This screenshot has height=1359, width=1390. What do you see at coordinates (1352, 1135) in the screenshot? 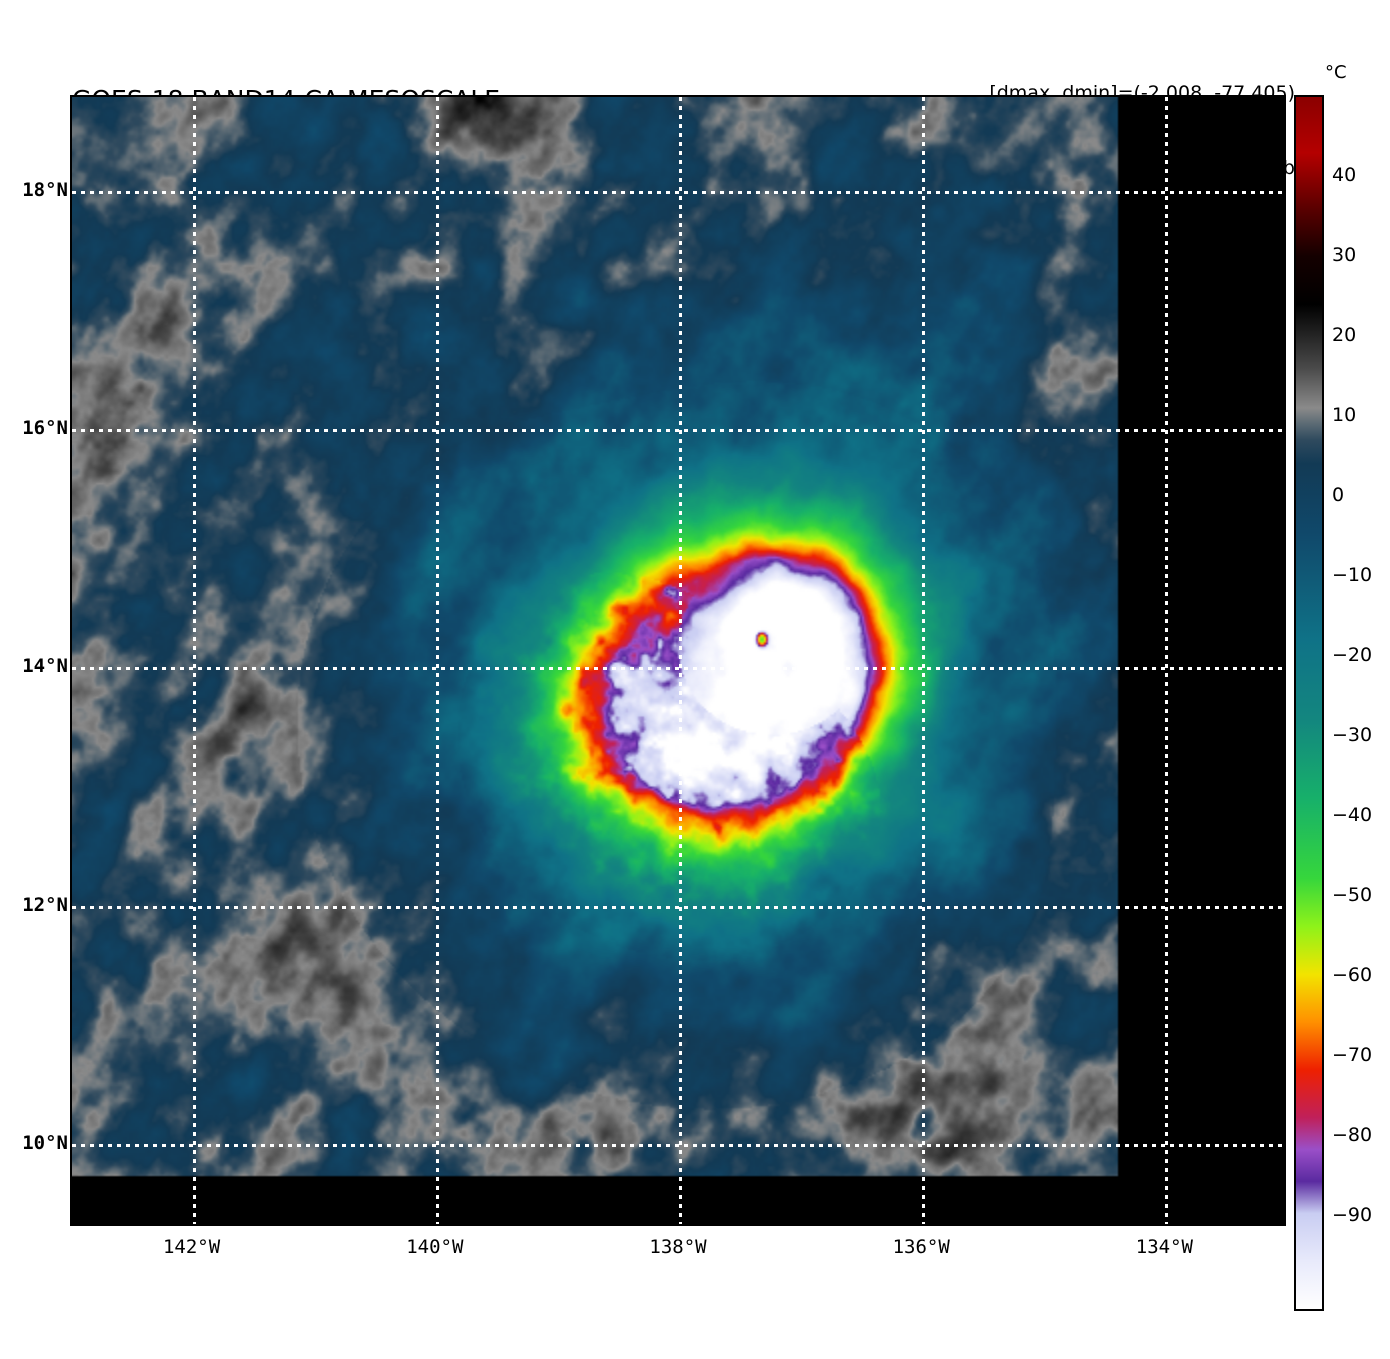
I see `colorbar-tick-label: −80` at bounding box center [1352, 1135].